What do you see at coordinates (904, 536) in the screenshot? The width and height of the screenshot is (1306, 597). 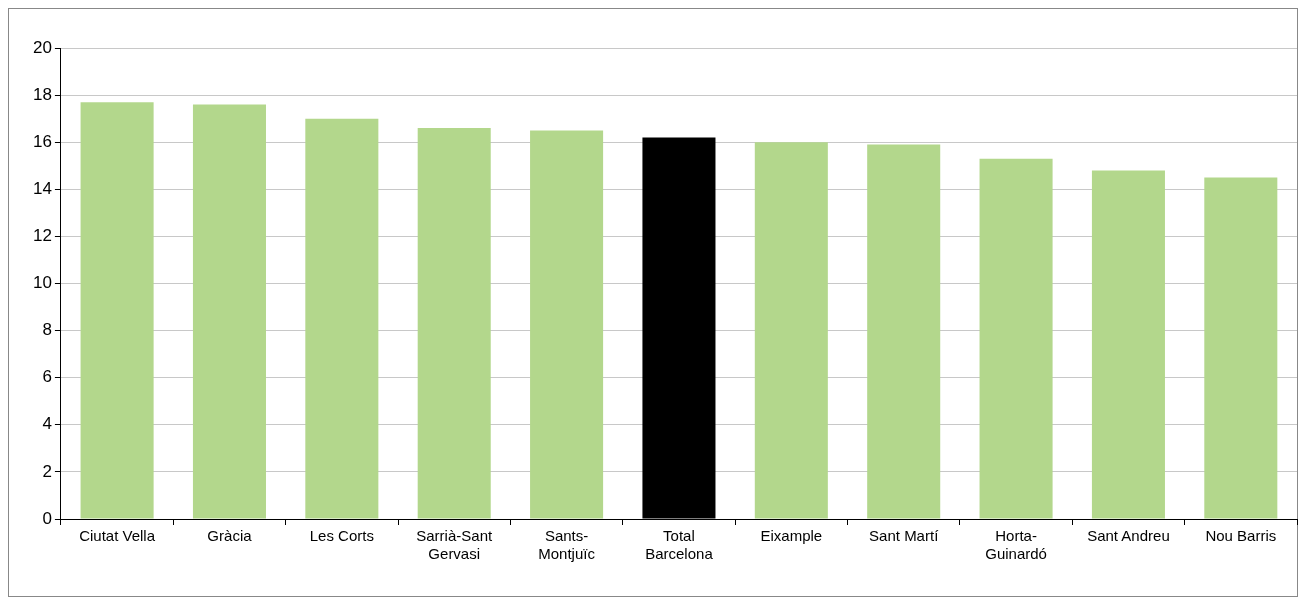 I see `x-tick-label: Sant Martí` at bounding box center [904, 536].